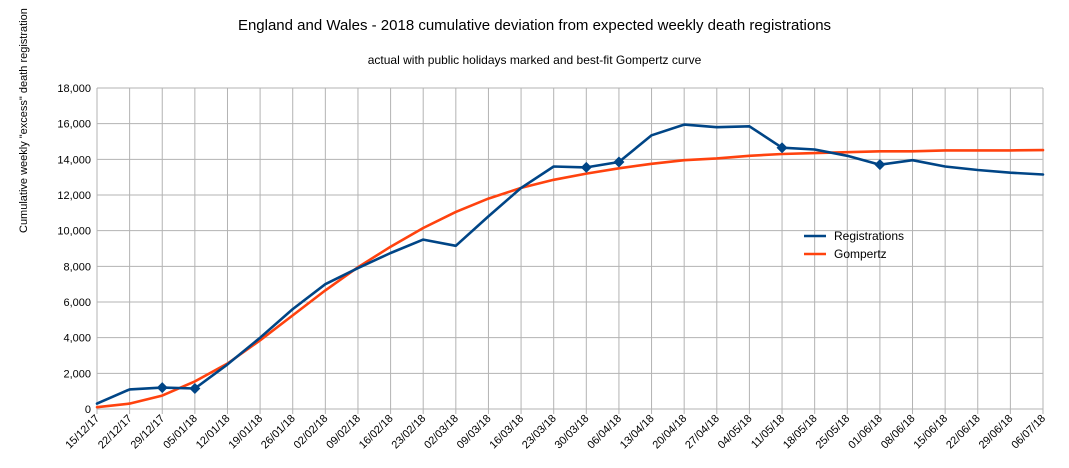 Image resolution: width=1069 pixels, height=468 pixels. What do you see at coordinates (670, 432) in the screenshot?
I see `x-tick-label: 20/04/18` at bounding box center [670, 432].